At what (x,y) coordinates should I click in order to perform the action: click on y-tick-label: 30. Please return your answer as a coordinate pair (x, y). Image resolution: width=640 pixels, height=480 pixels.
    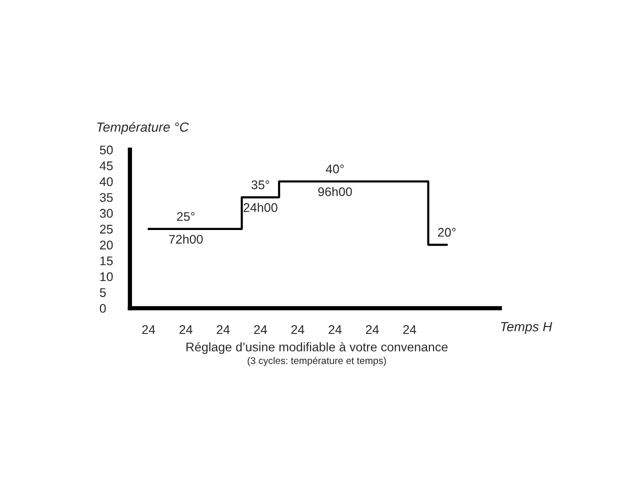
    Looking at the image, I should click on (106, 213).